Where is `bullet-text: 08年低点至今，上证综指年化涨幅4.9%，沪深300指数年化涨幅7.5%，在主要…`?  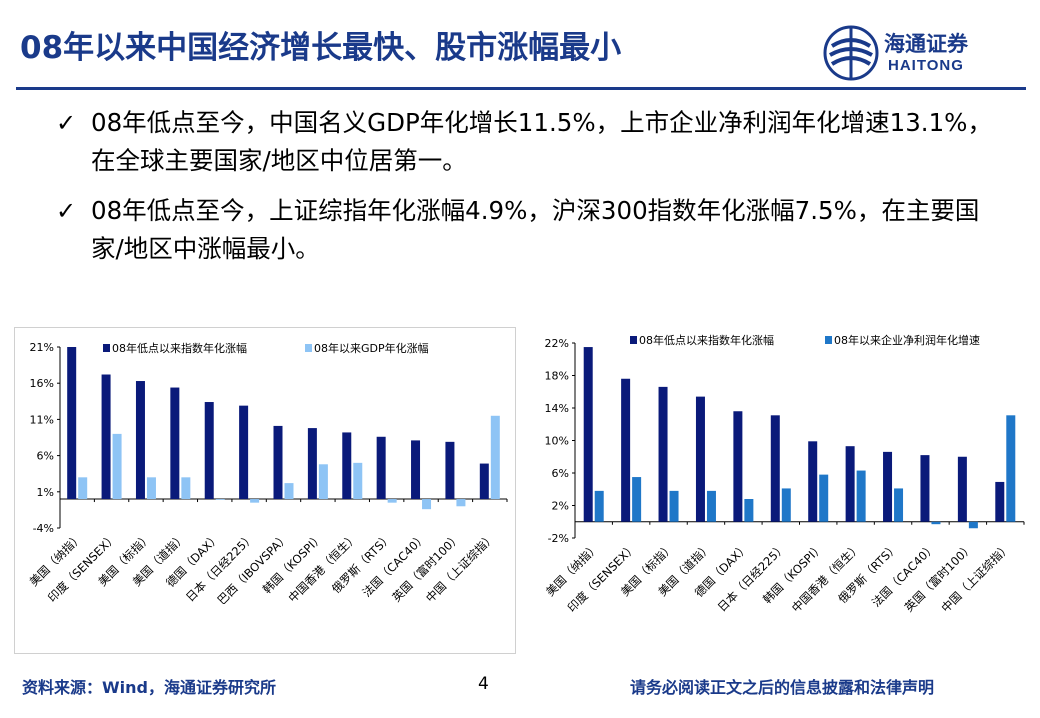 bullet-text: 08年低点至今，上证综指年化涨幅4.9%，沪深300指数年化涨幅7.5%，在主要… is located at coordinates (535, 229).